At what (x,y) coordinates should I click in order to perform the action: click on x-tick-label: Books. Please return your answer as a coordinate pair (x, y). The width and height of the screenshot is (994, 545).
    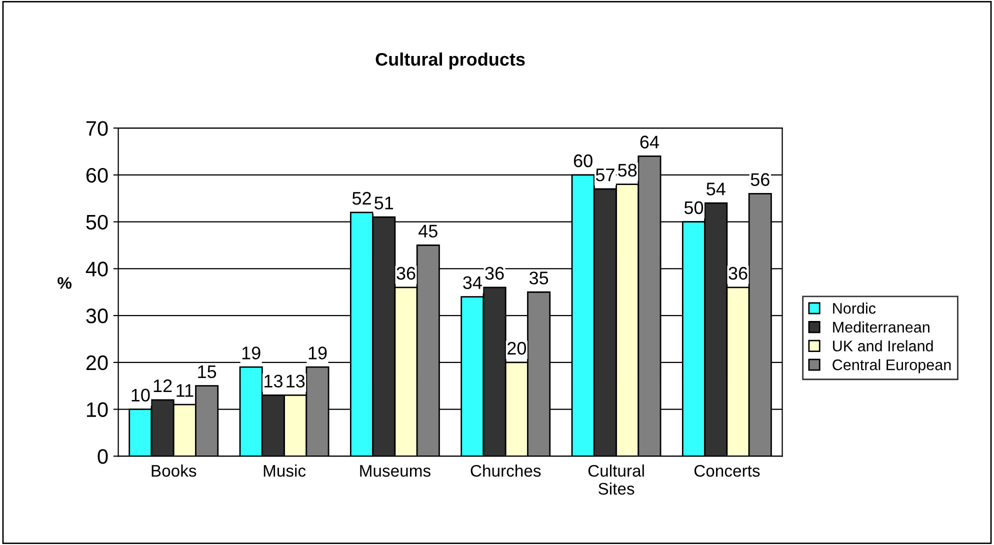
    Looking at the image, I should click on (174, 470).